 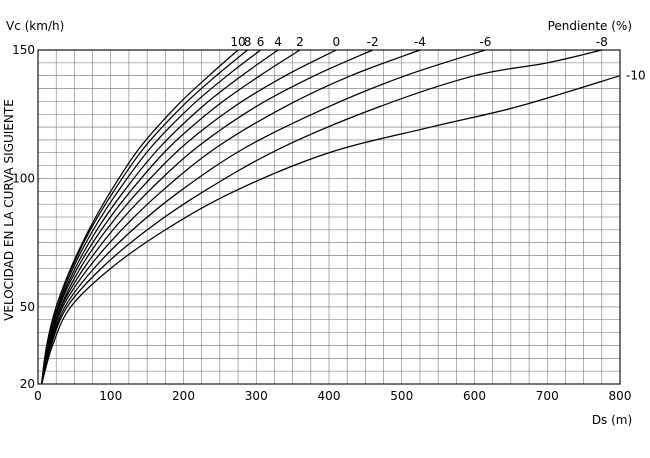 I want to click on x-tick-label: 700, so click(x=547, y=396).